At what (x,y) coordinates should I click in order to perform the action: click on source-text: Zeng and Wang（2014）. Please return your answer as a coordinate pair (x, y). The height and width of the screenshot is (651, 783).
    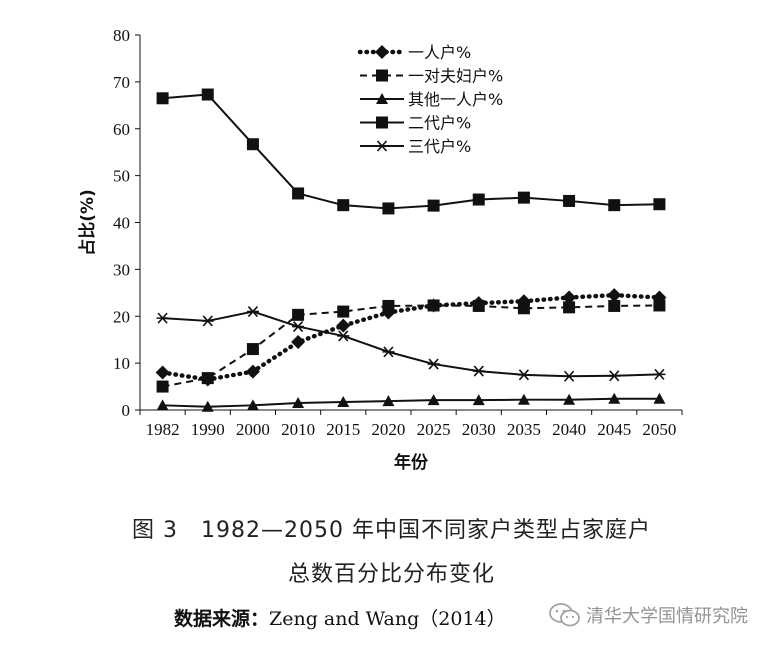
    Looking at the image, I should click on (387, 619).